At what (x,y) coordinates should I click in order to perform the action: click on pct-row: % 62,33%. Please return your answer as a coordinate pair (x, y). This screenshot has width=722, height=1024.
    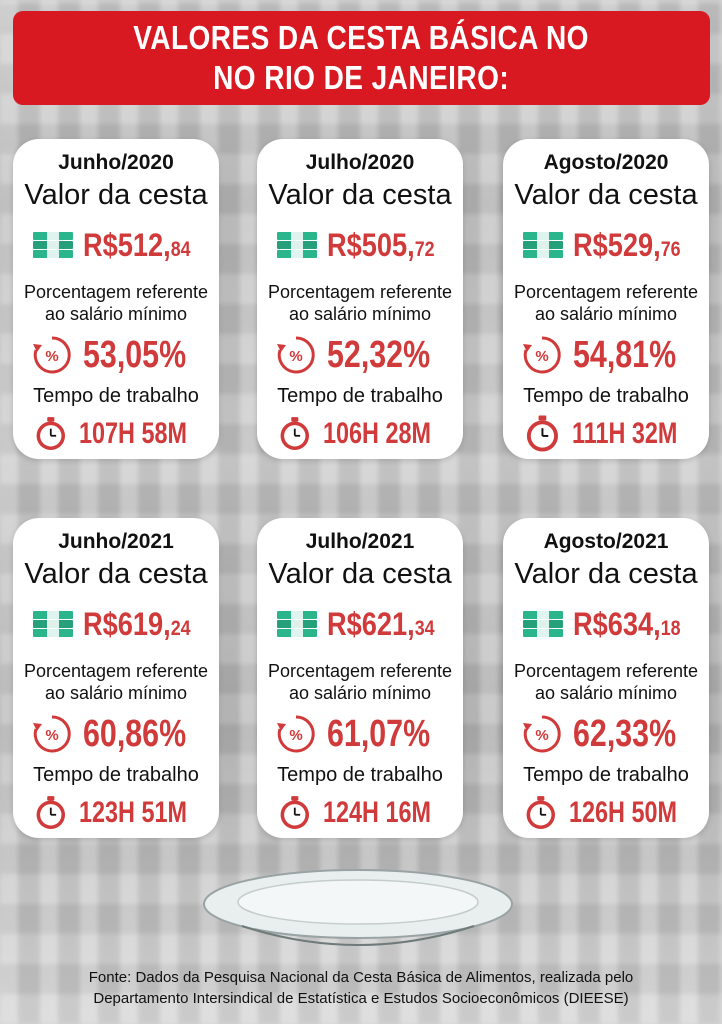
    Looking at the image, I should click on (614, 734).